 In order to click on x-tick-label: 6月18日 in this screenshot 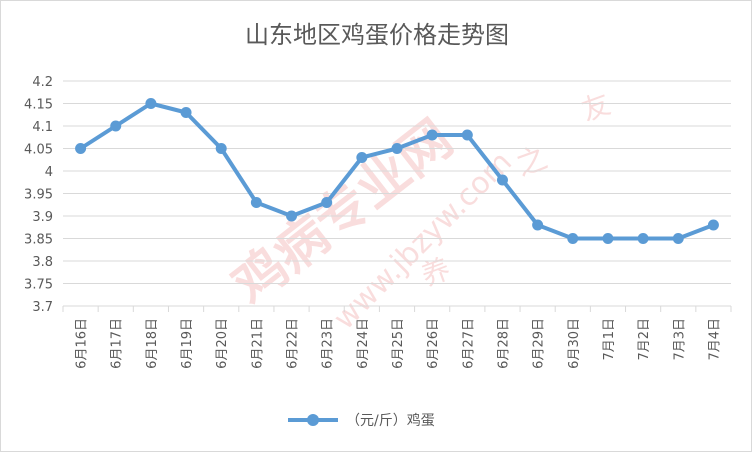, I will do `click(152, 343)`.